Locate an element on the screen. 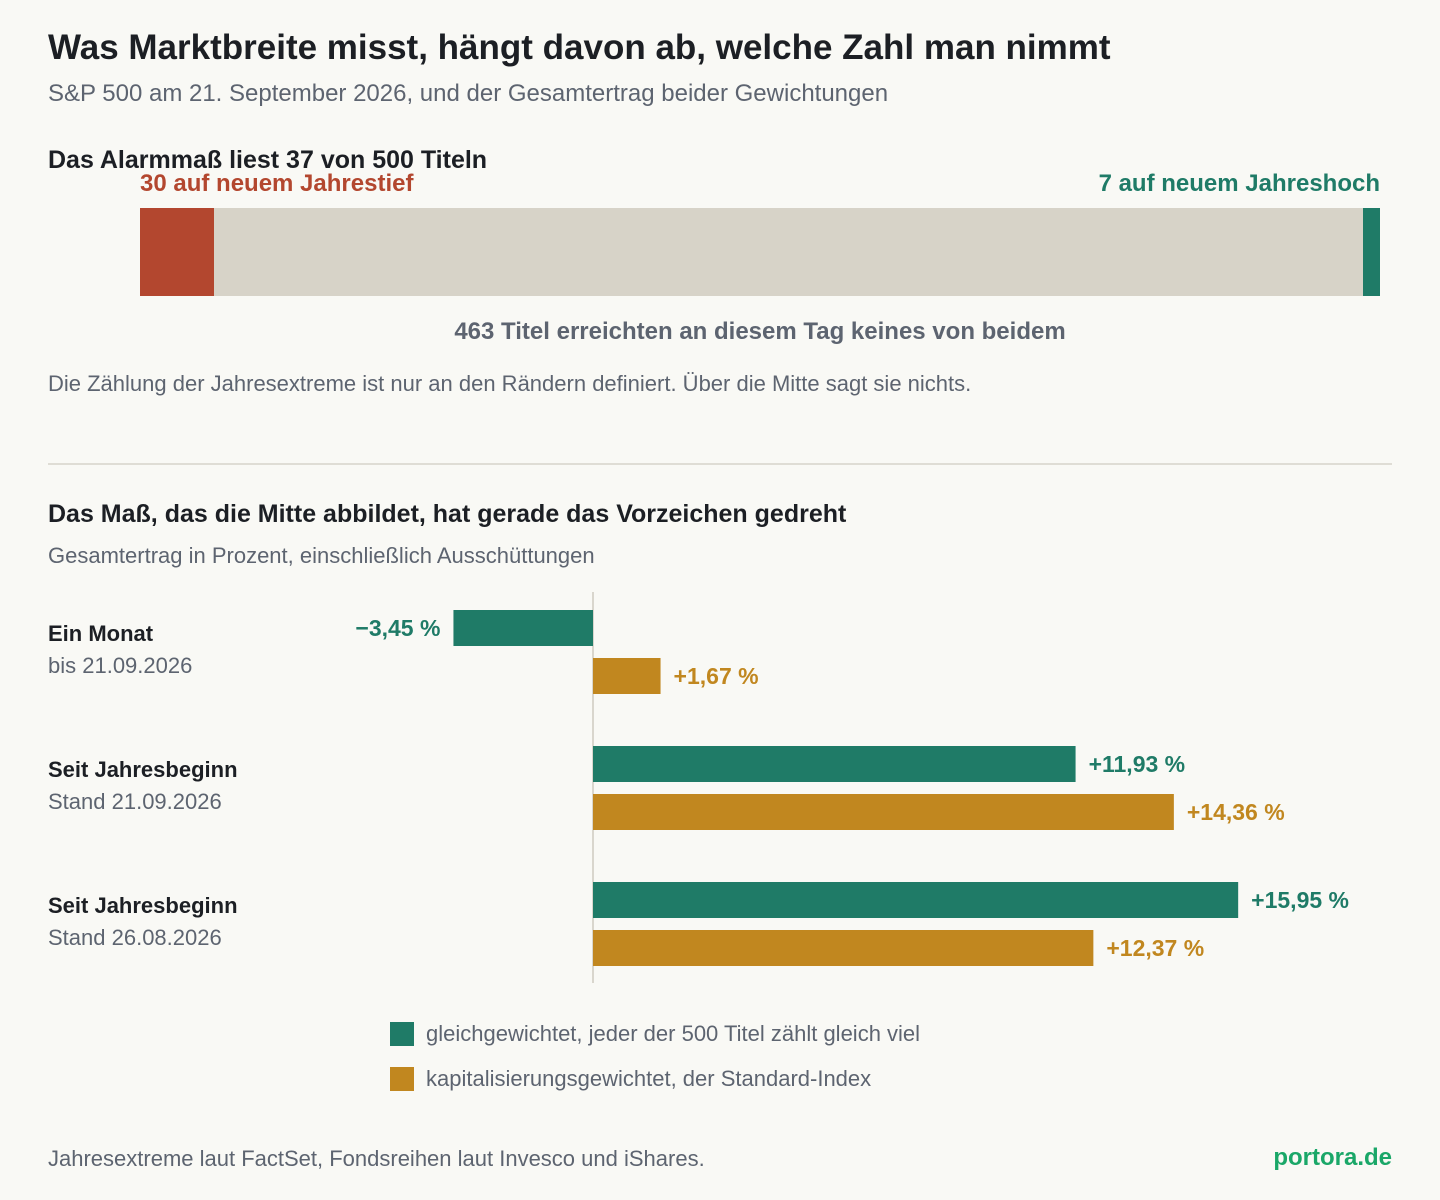 This screenshot has height=1200, width=1440. value-label-equal-3: +15,95 % is located at coordinates (1300, 900).